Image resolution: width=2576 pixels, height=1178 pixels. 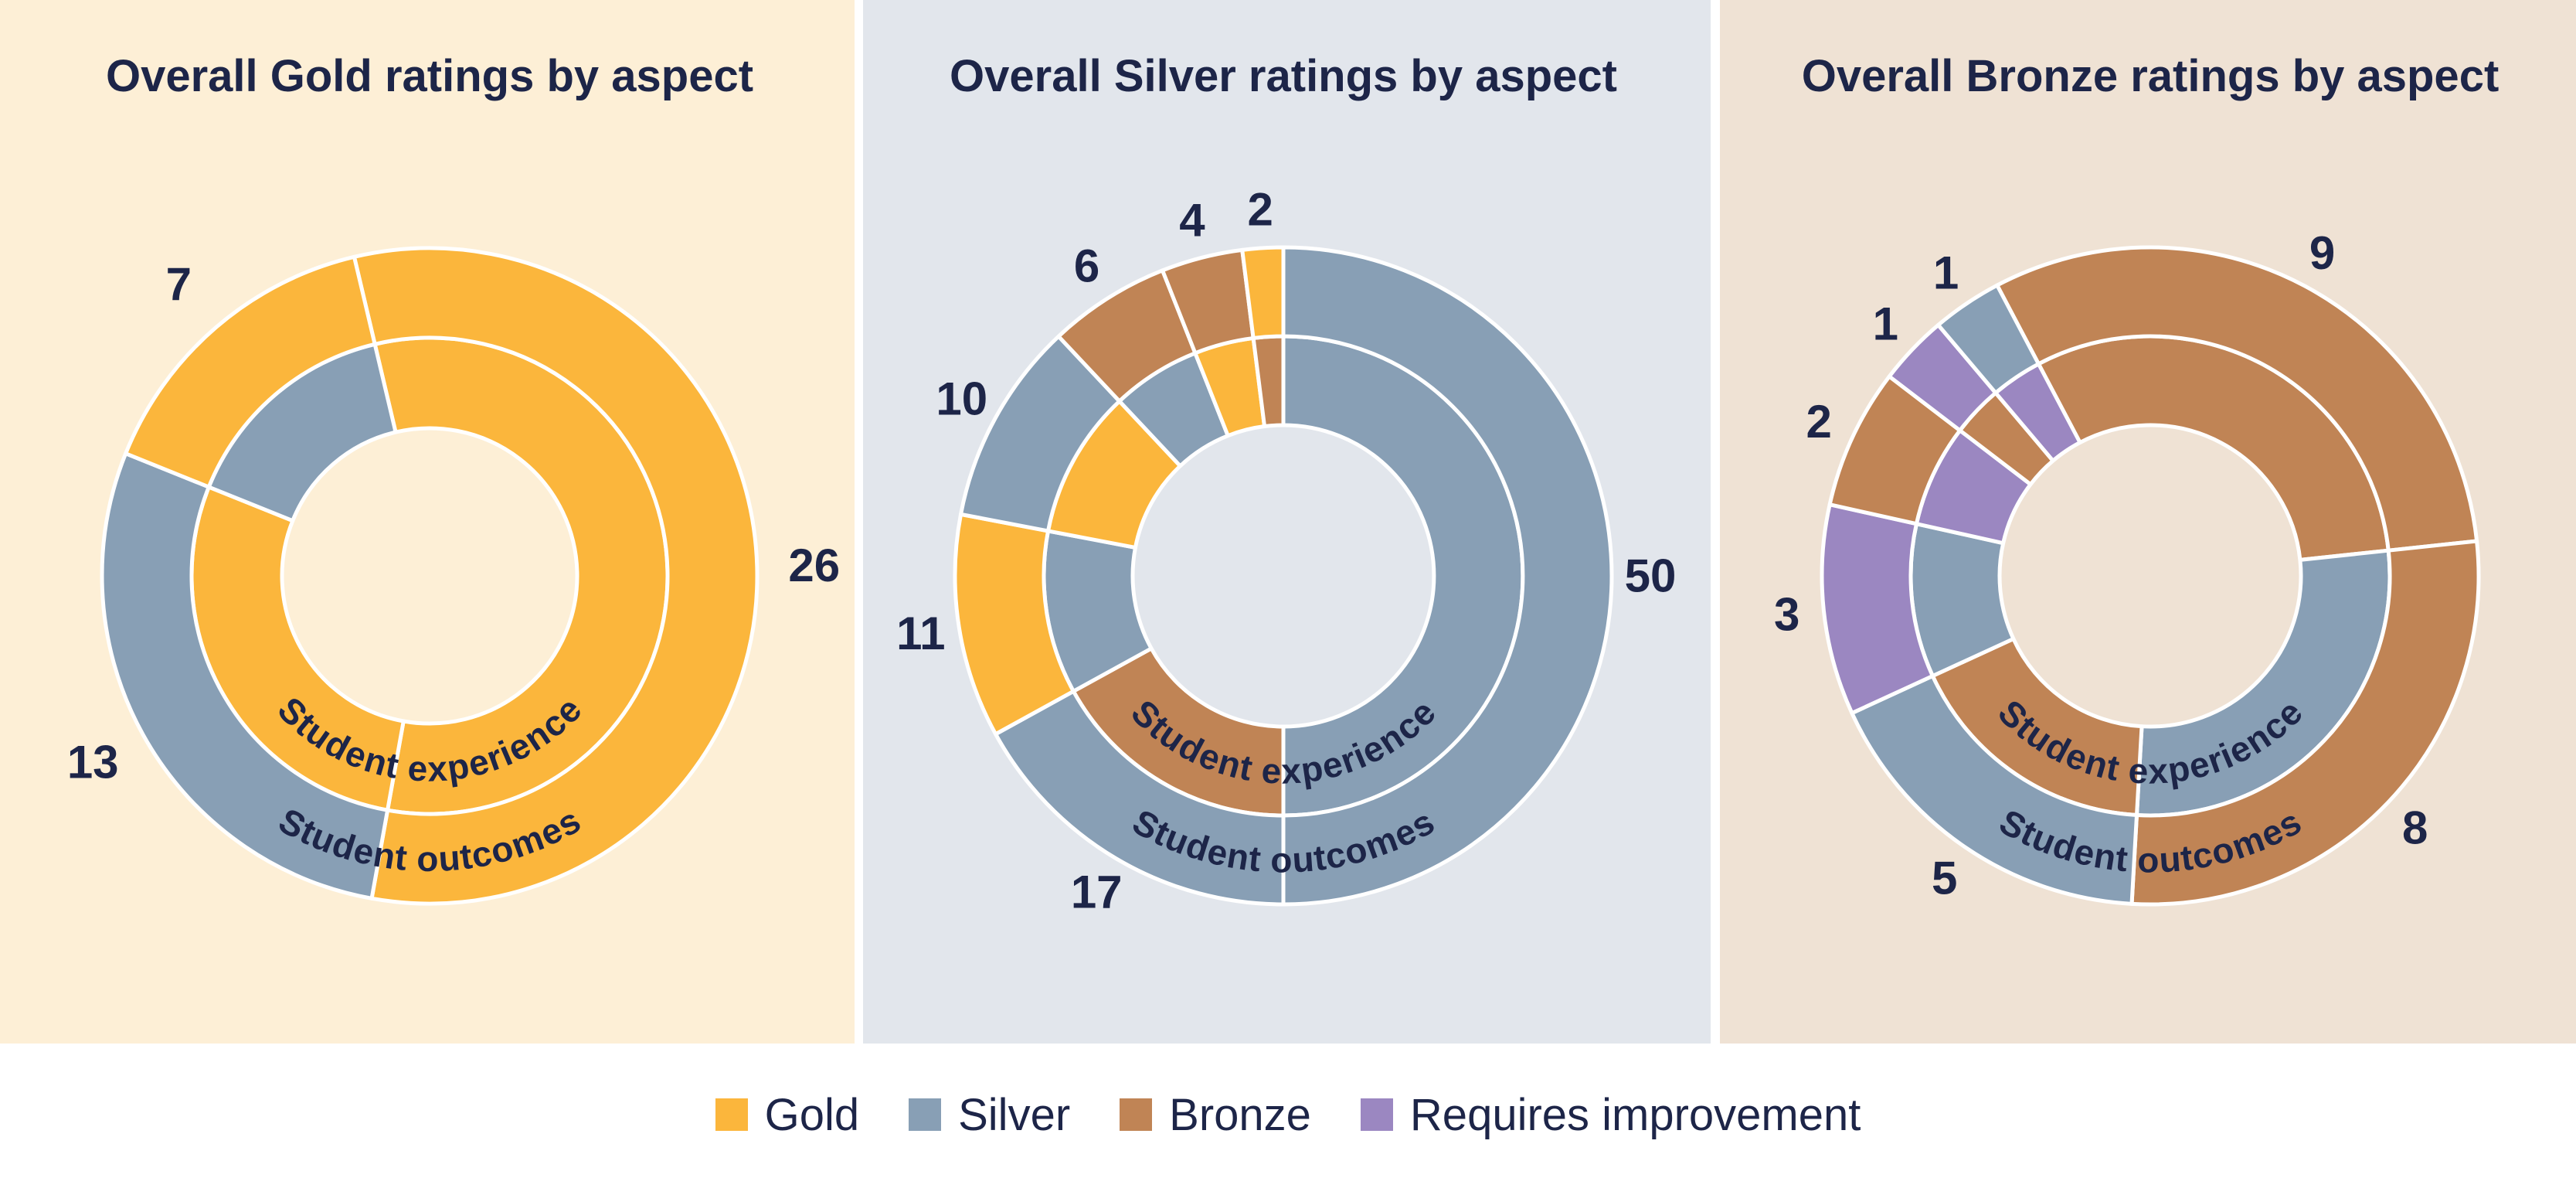 What do you see at coordinates (1946, 272) in the screenshot?
I see `bronze-value-label-6: 1` at bounding box center [1946, 272].